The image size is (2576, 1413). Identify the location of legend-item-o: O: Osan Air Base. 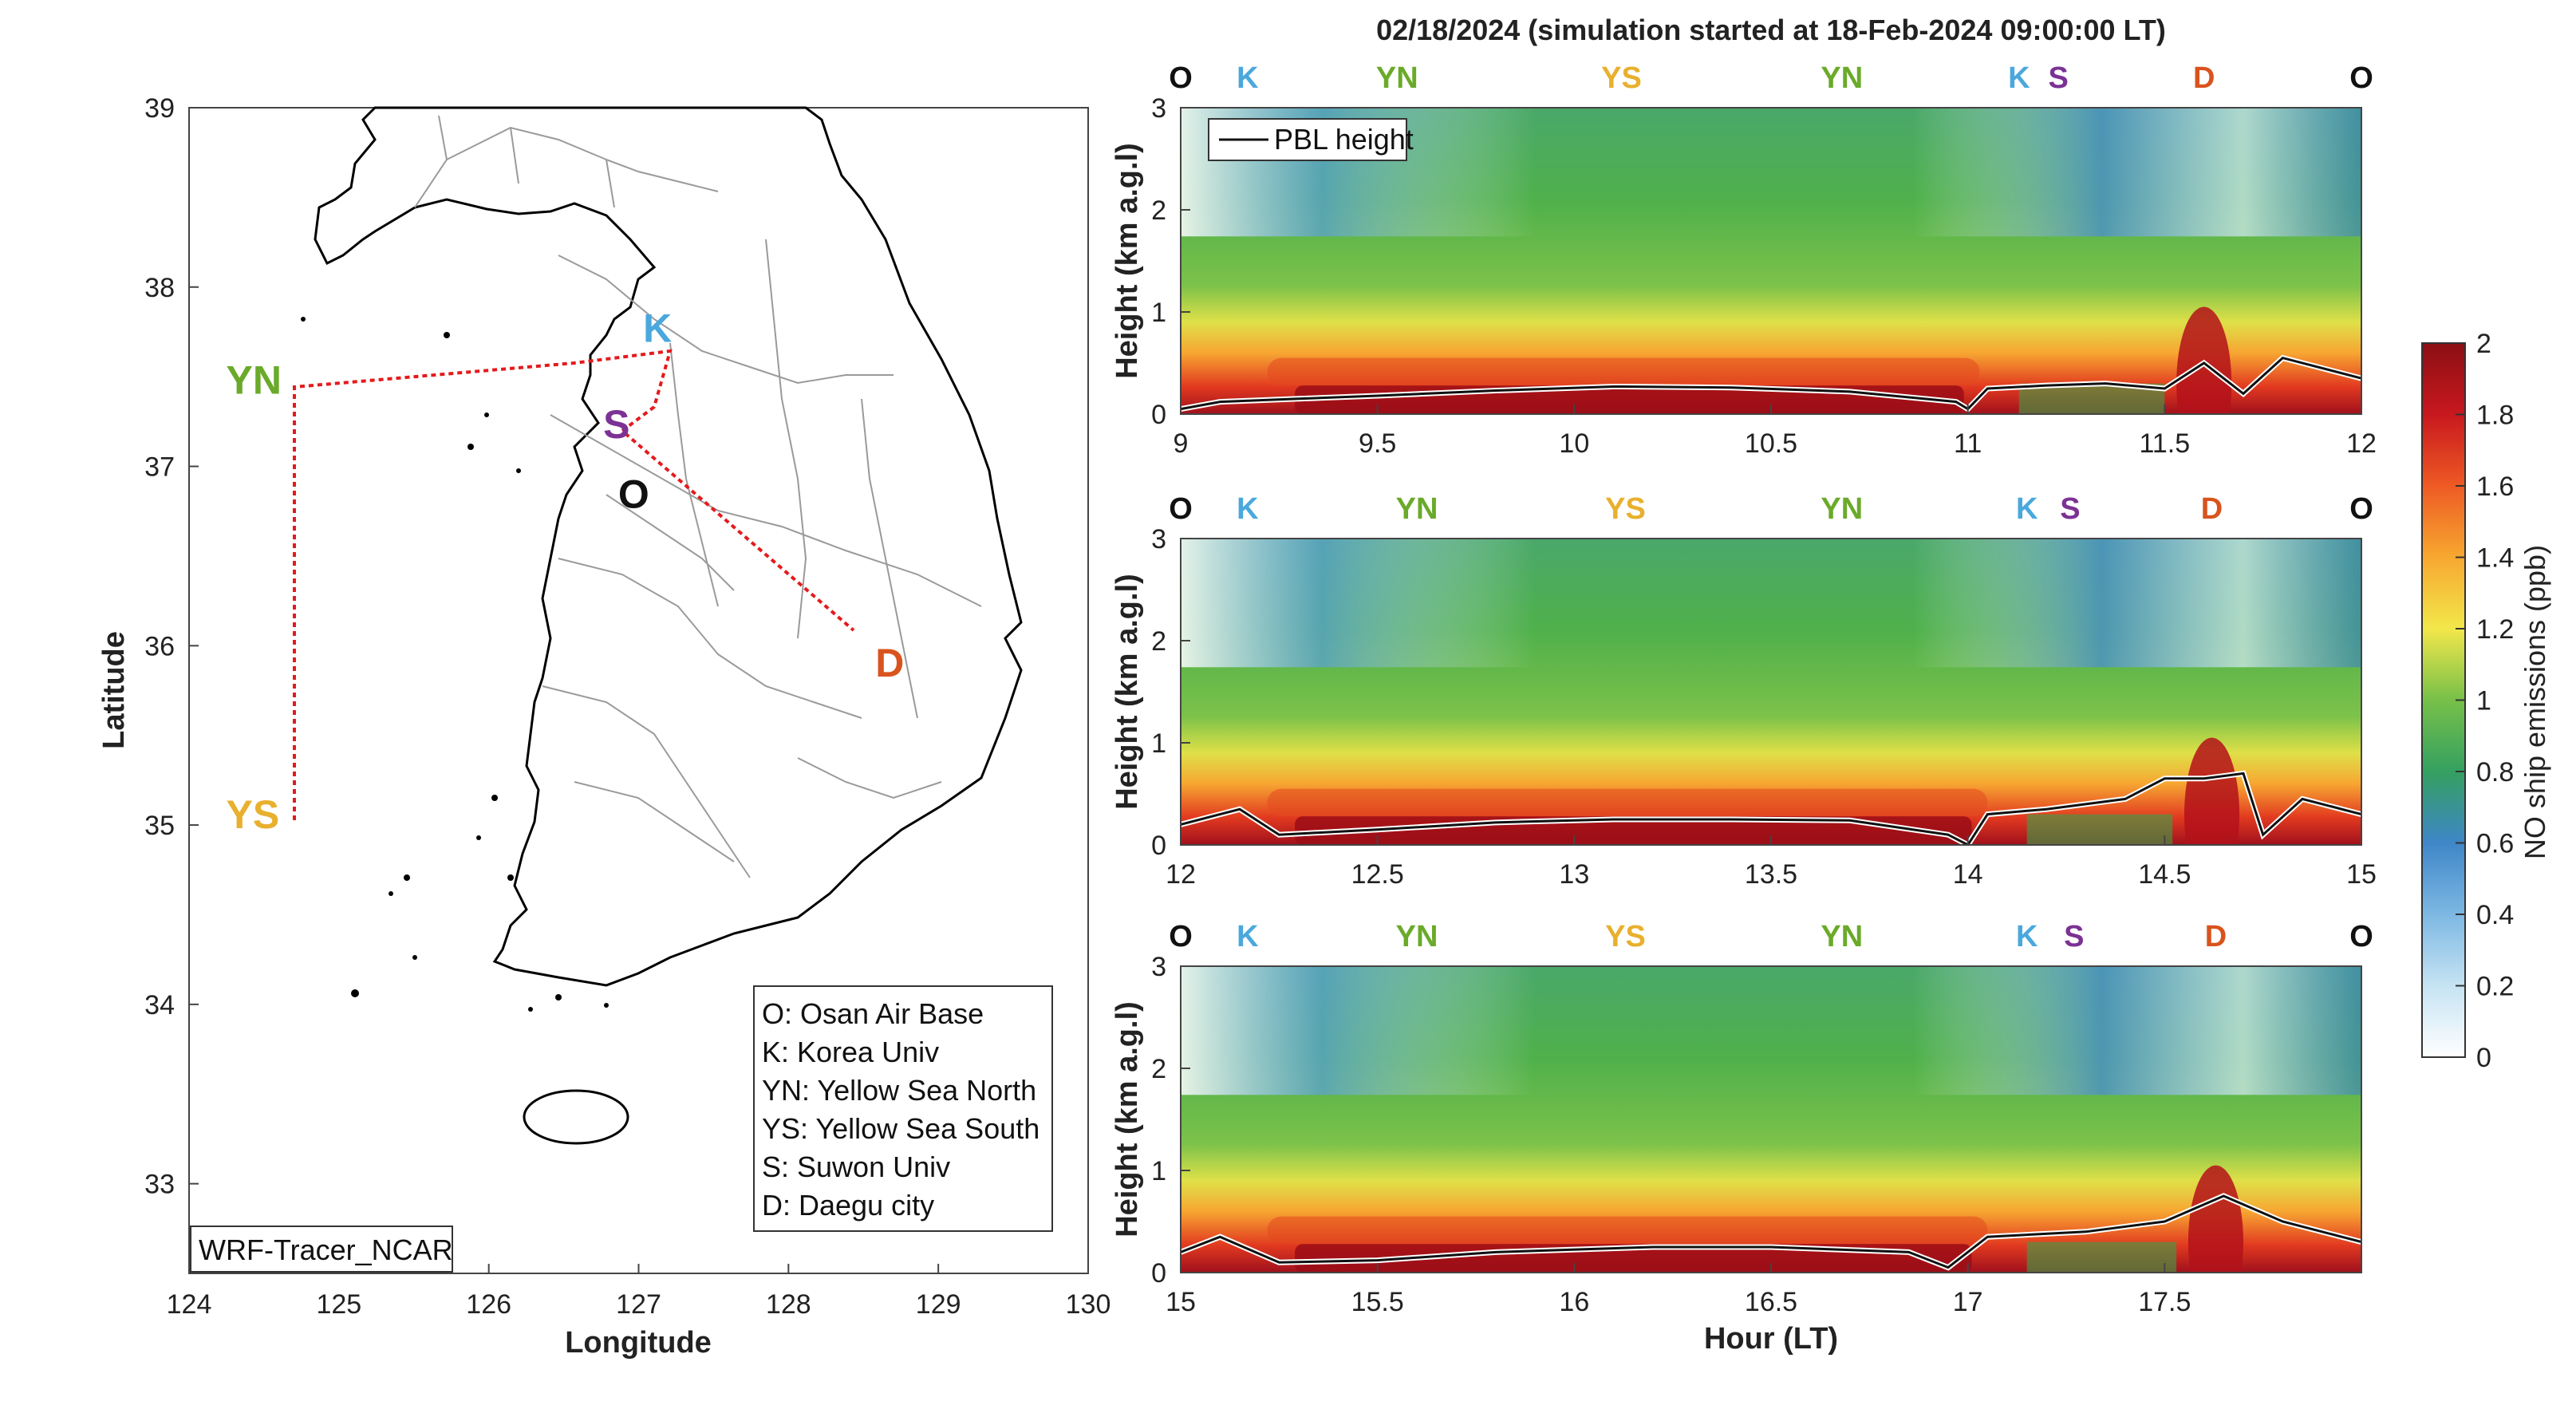
(873, 1013).